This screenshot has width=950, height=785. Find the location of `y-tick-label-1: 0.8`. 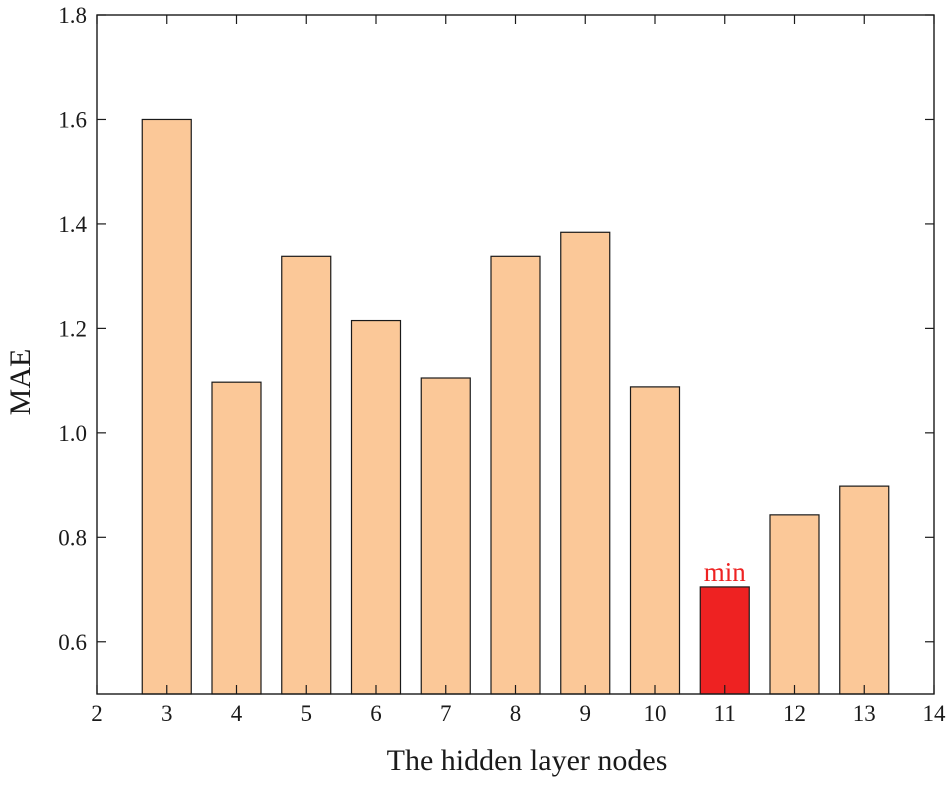

y-tick-label-1: 0.8 is located at coordinates (72, 537).